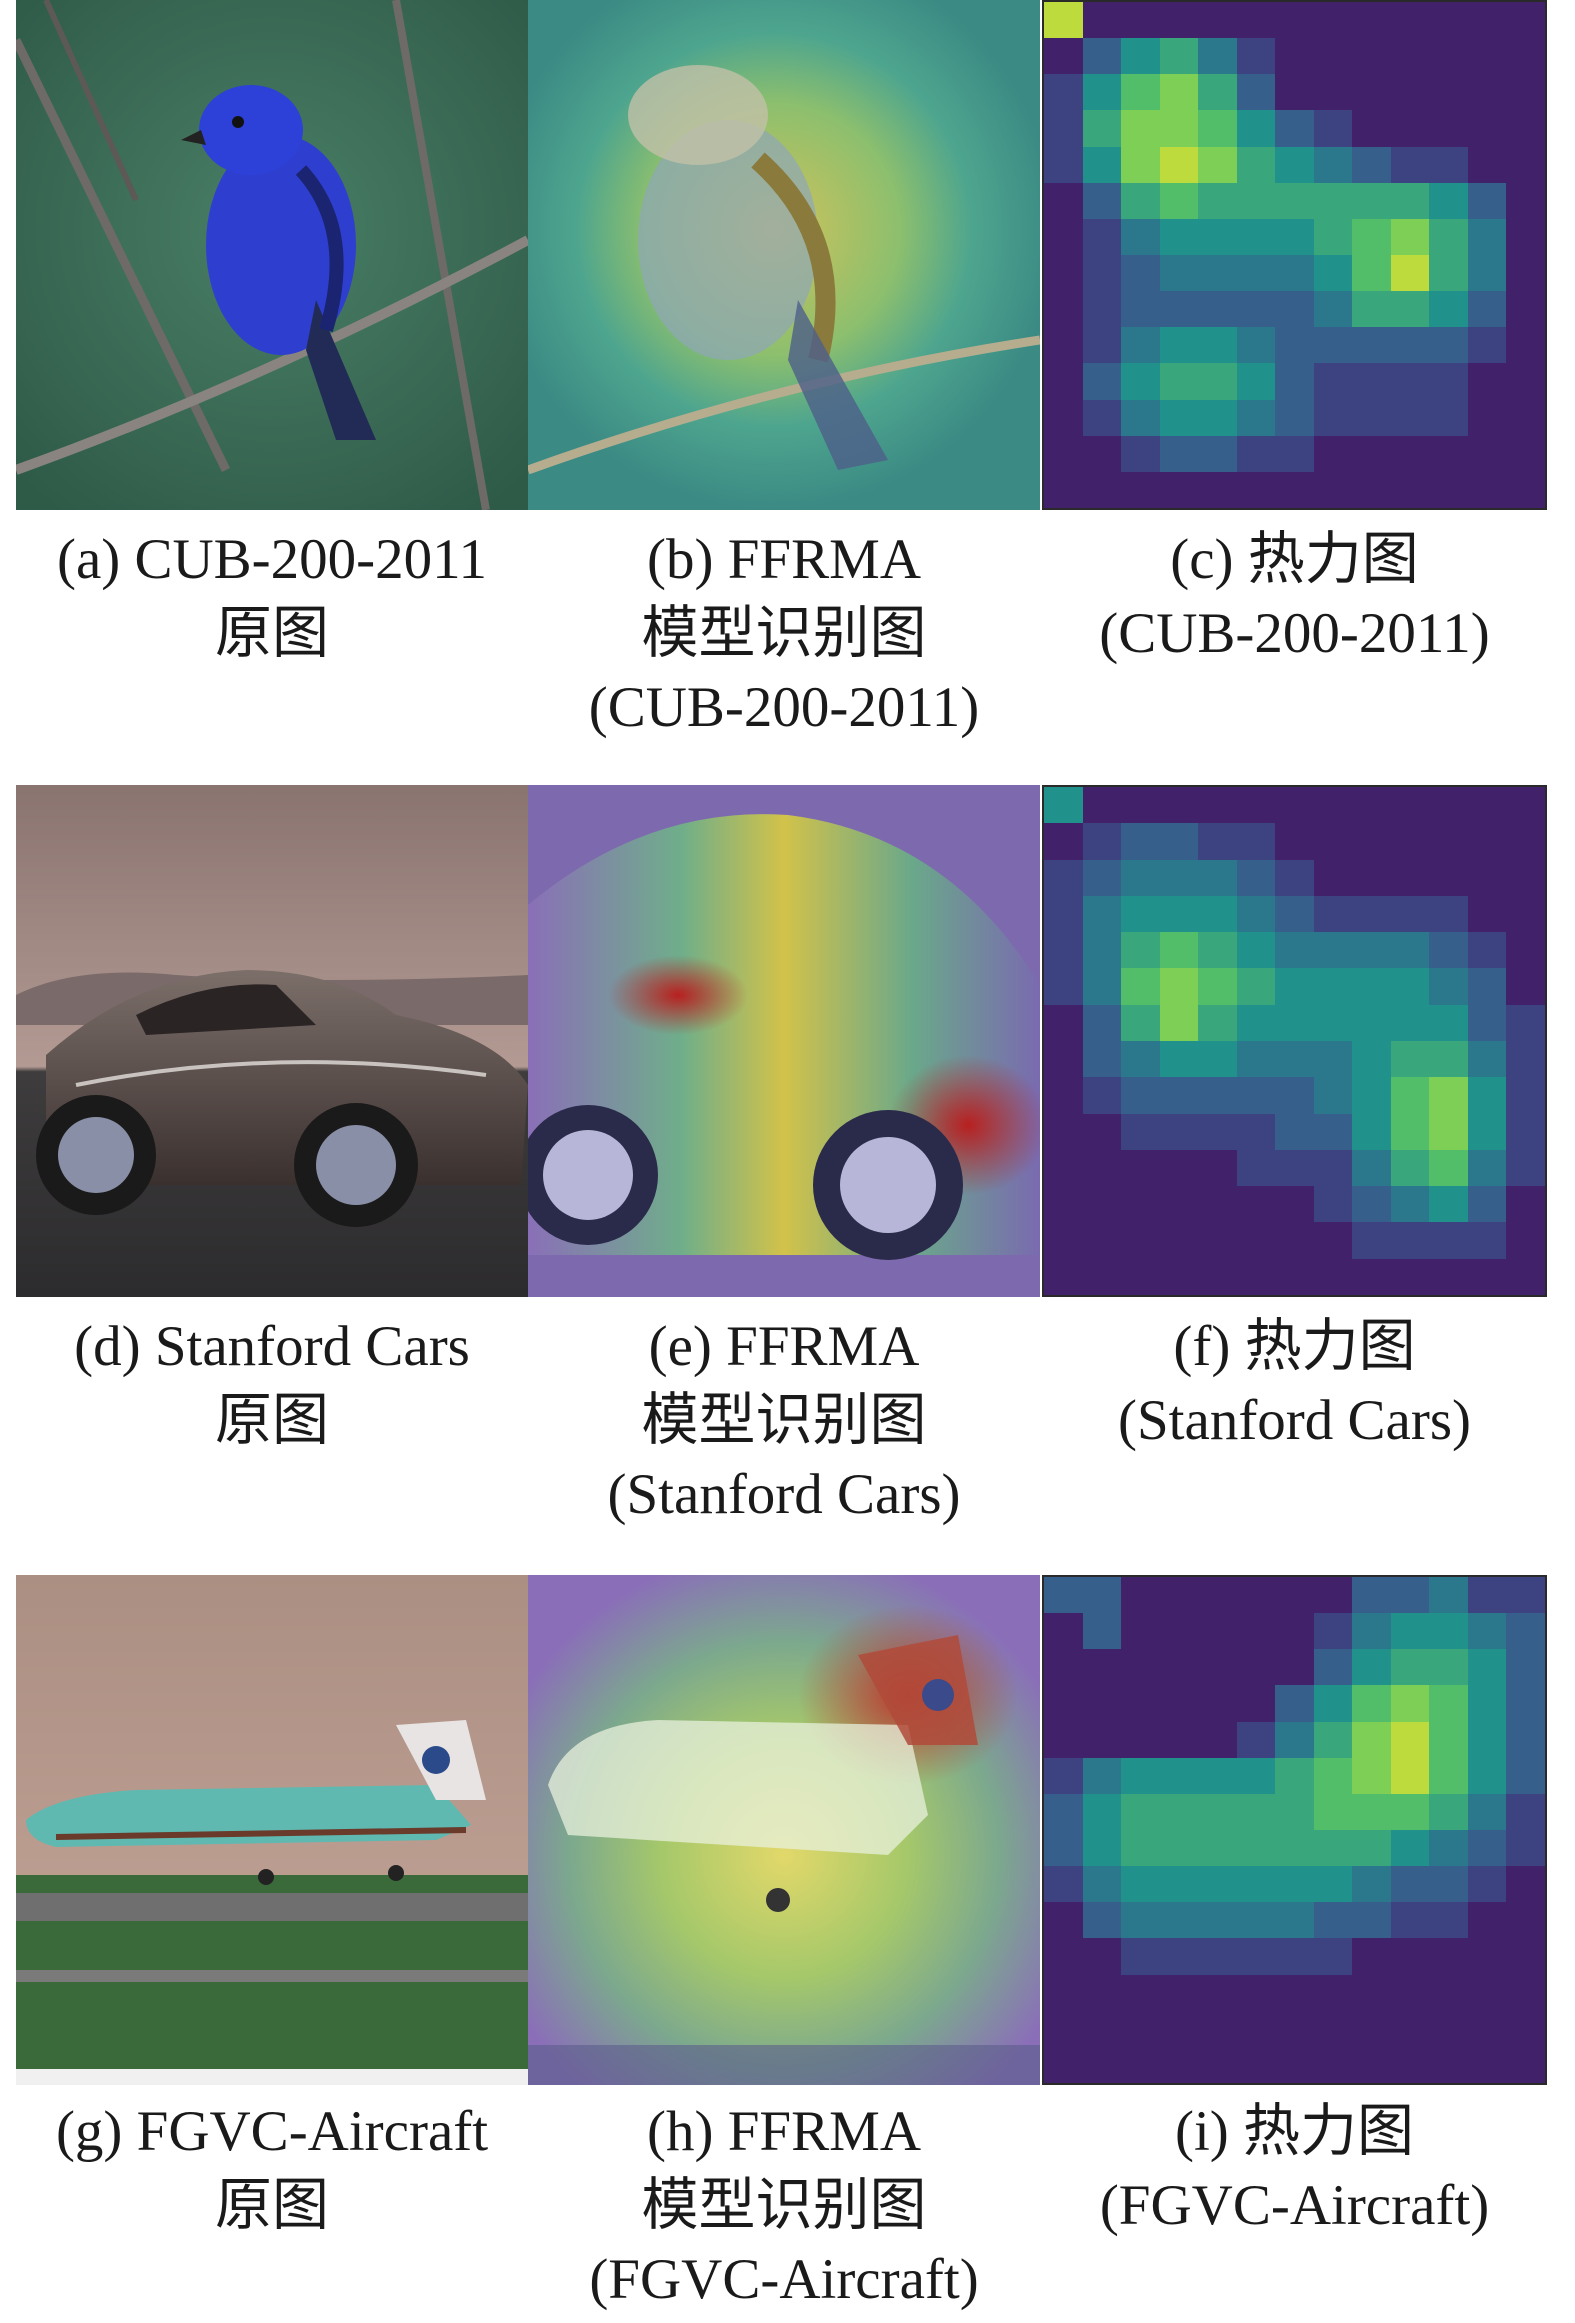 The height and width of the screenshot is (2323, 1575). I want to click on panel-d-car-original, so click(272, 1041).